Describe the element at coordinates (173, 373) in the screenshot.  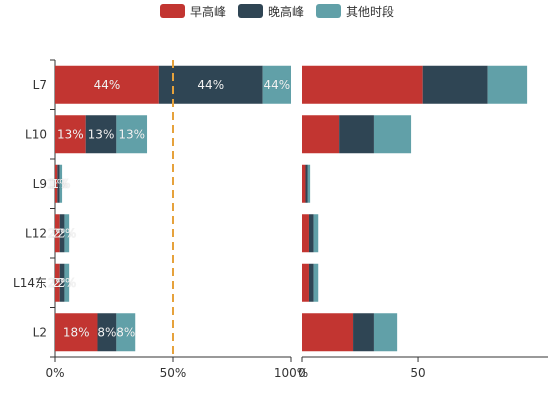
I see `x-tick-label: 50%` at that location.